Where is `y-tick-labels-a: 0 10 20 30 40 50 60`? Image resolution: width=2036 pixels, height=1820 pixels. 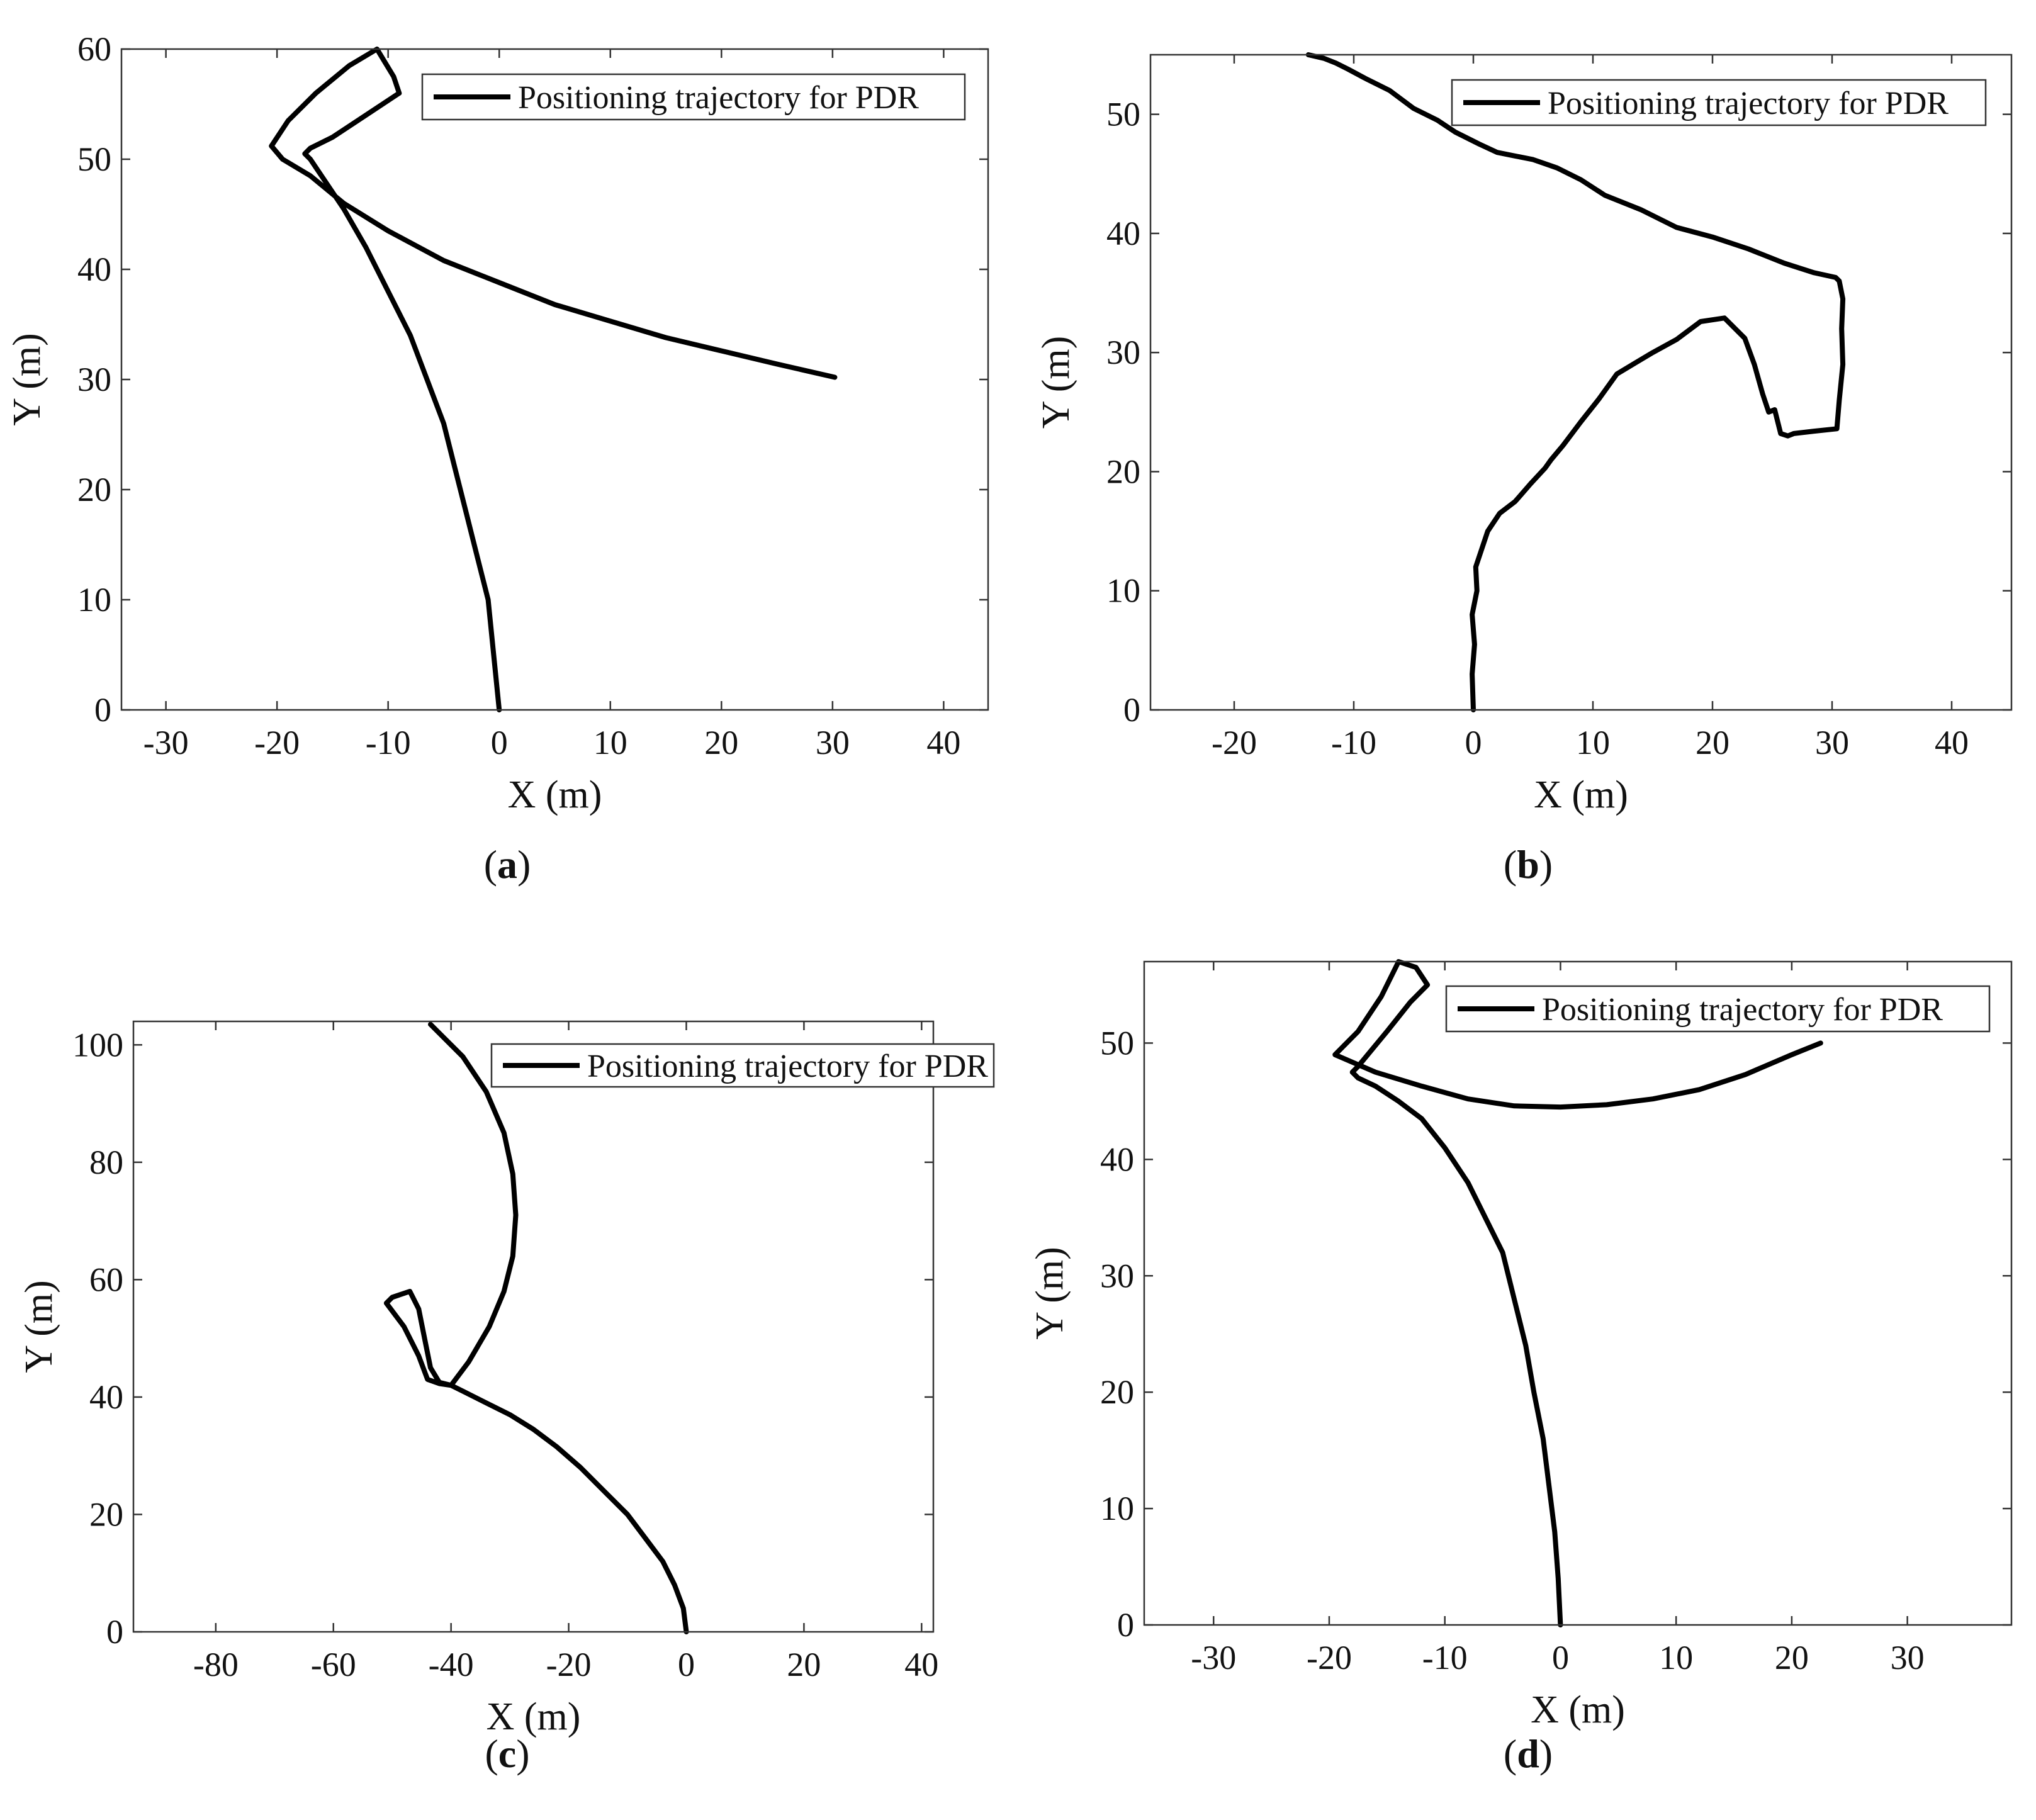 y-tick-labels-a: 0 10 20 30 40 50 60 is located at coordinates (94, 379).